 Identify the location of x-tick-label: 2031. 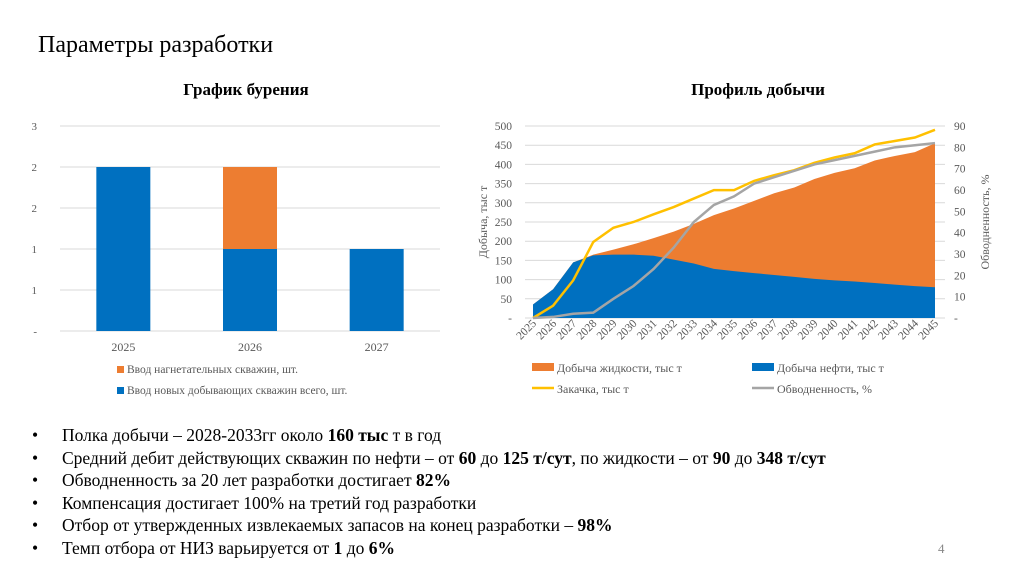
(647, 329).